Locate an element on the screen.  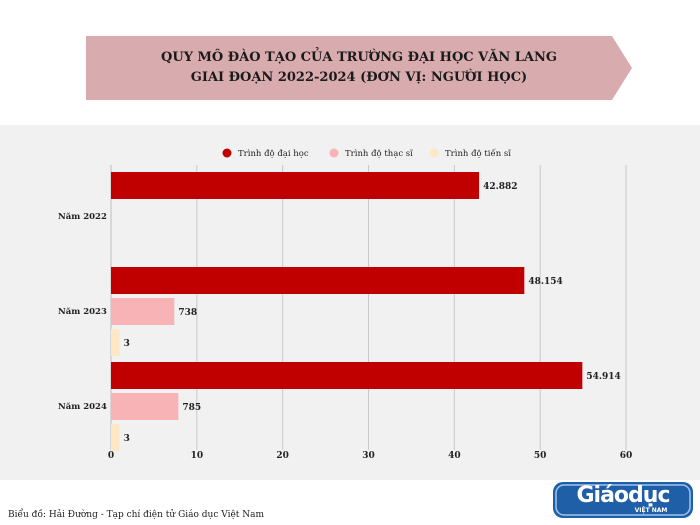
data-label: 738 is located at coordinates (187, 313).